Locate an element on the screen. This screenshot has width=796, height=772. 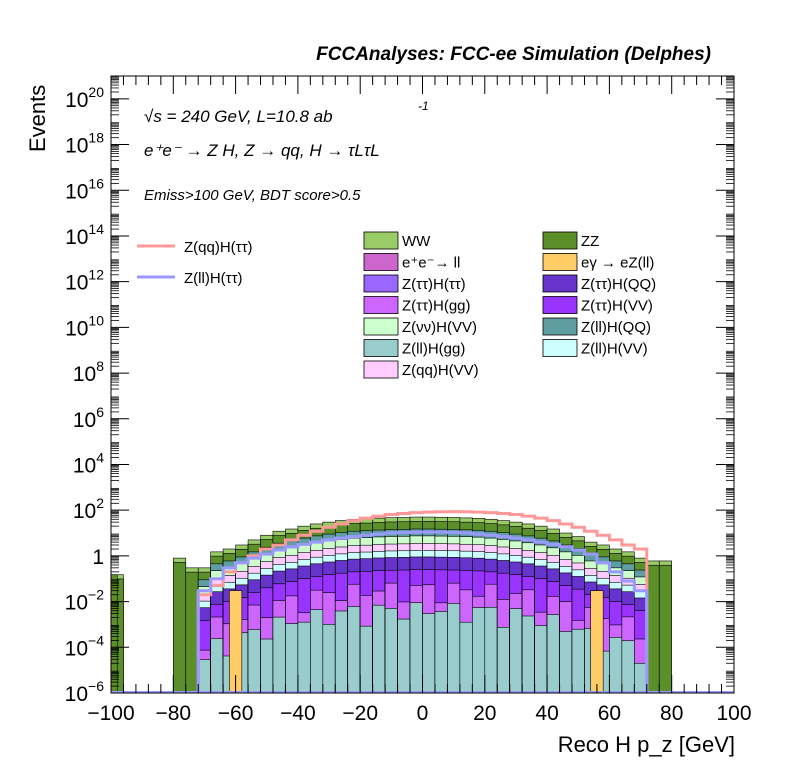
x-tick-label: −40 is located at coordinates (298, 713).